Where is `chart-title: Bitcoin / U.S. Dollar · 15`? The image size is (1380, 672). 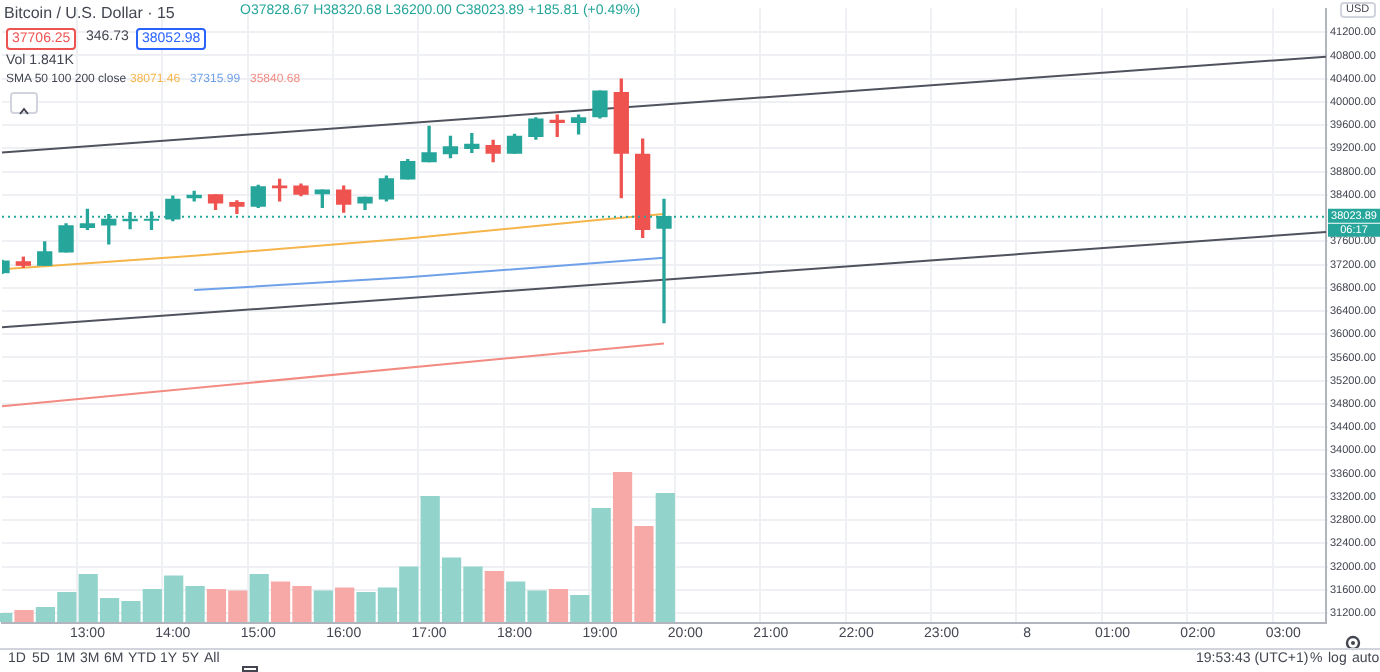
chart-title: Bitcoin / U.S. Dollar · 15 is located at coordinates (89, 13).